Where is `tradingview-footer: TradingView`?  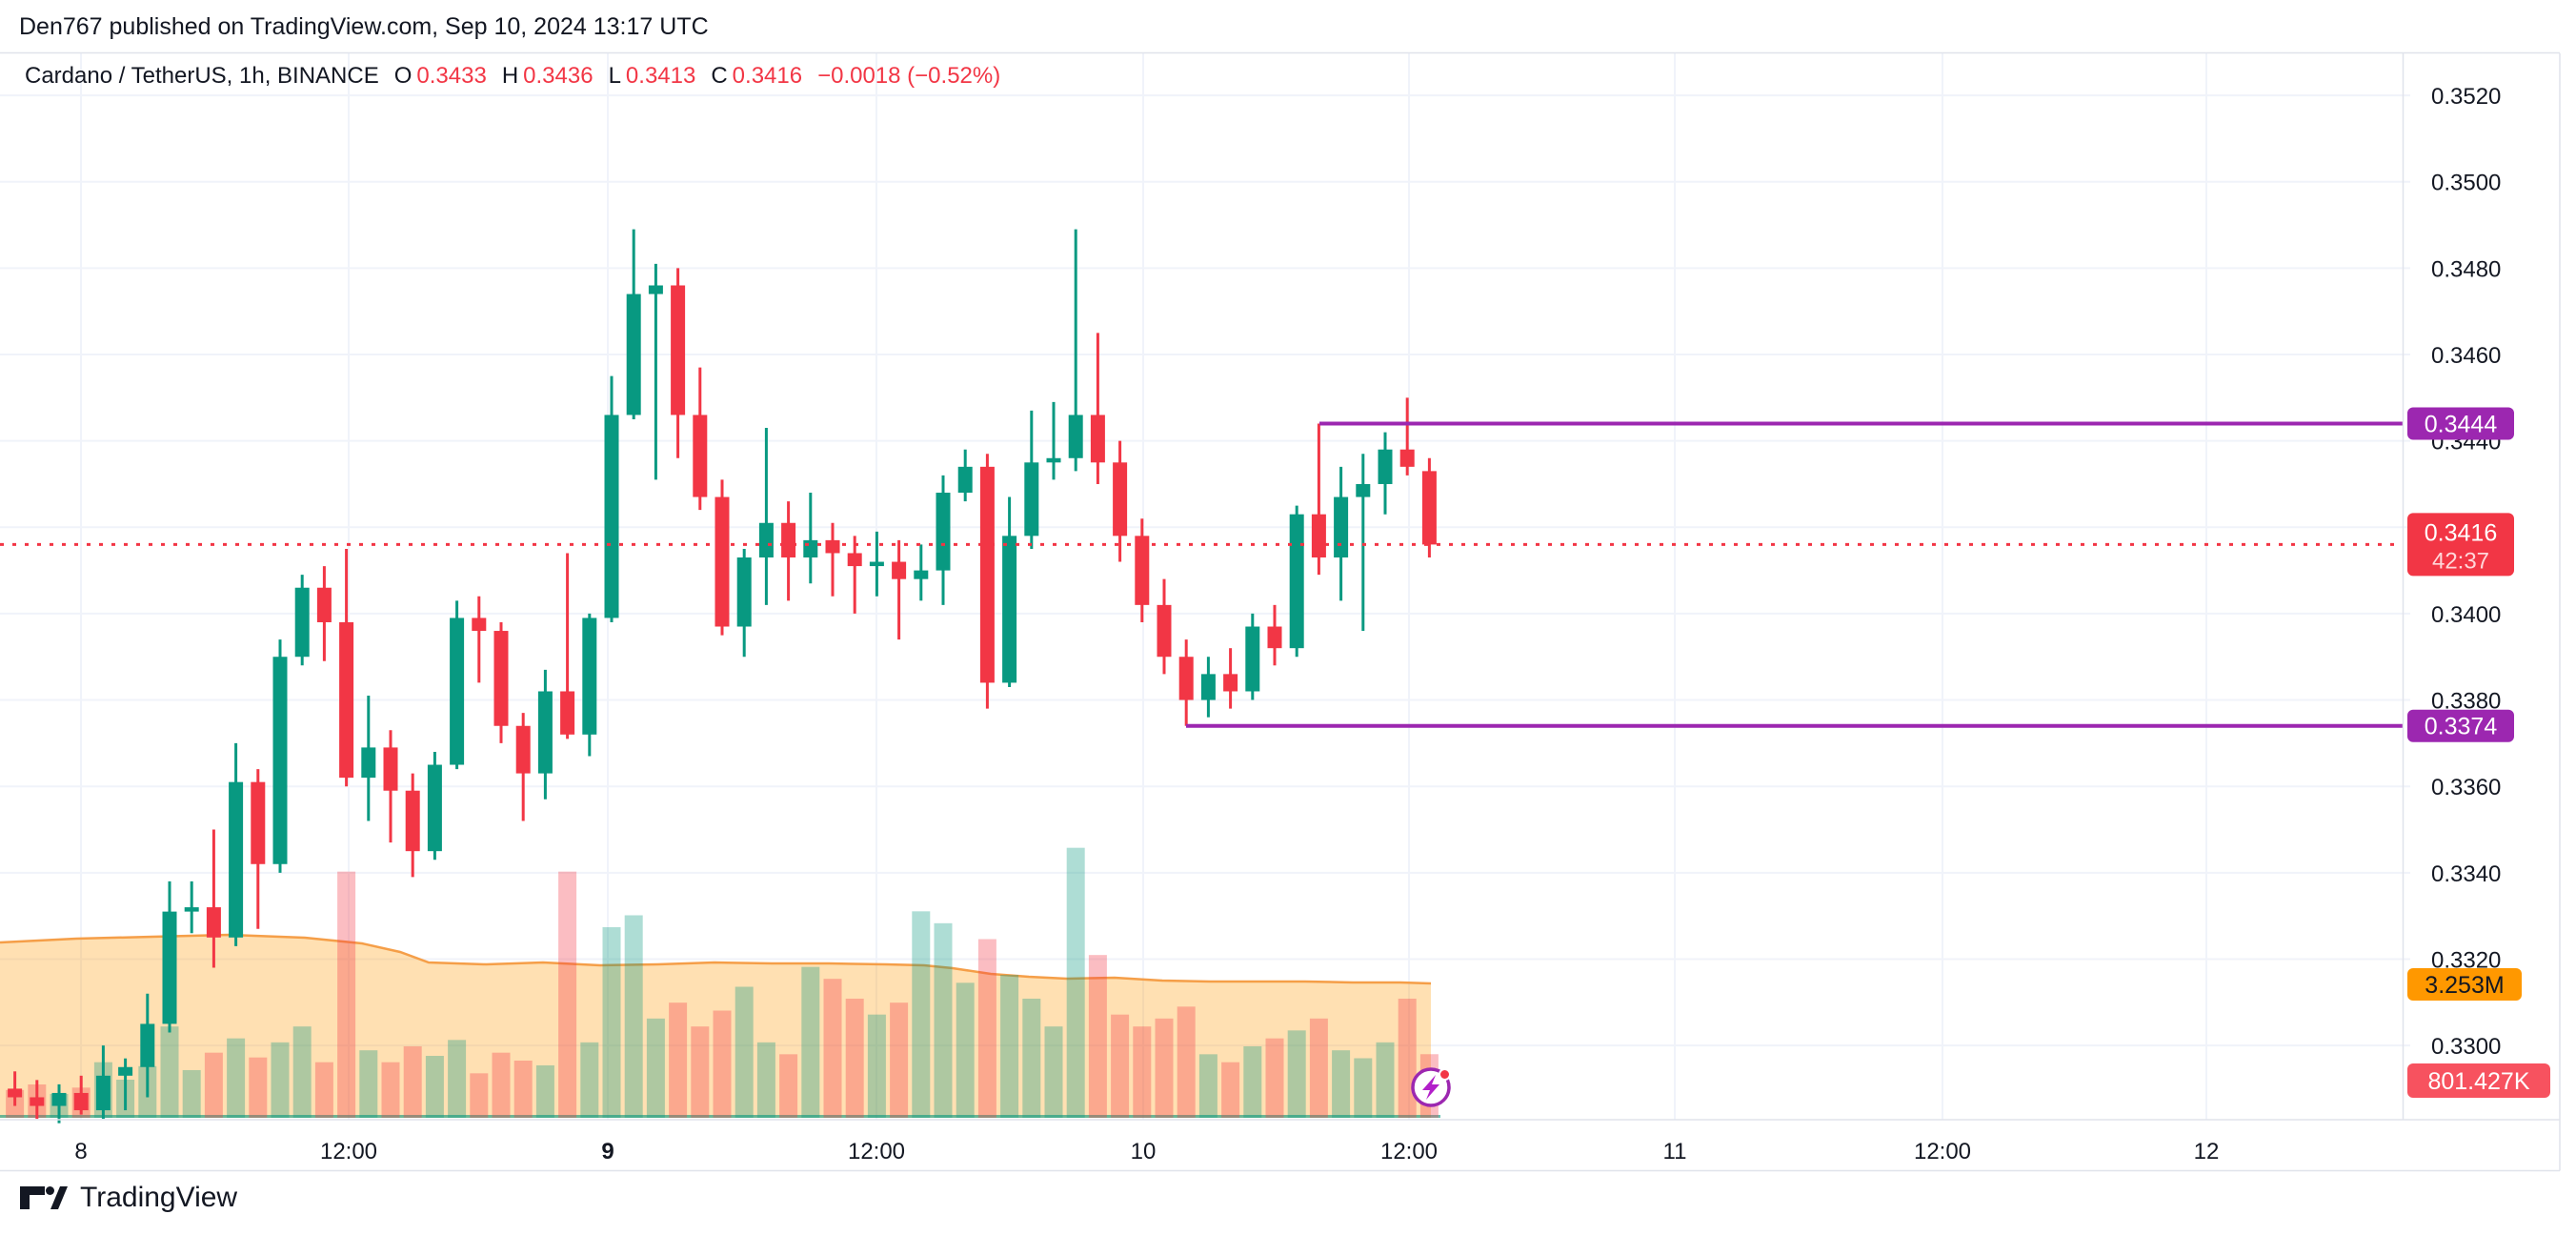
tradingview-footer: TradingView is located at coordinates (128, 1198).